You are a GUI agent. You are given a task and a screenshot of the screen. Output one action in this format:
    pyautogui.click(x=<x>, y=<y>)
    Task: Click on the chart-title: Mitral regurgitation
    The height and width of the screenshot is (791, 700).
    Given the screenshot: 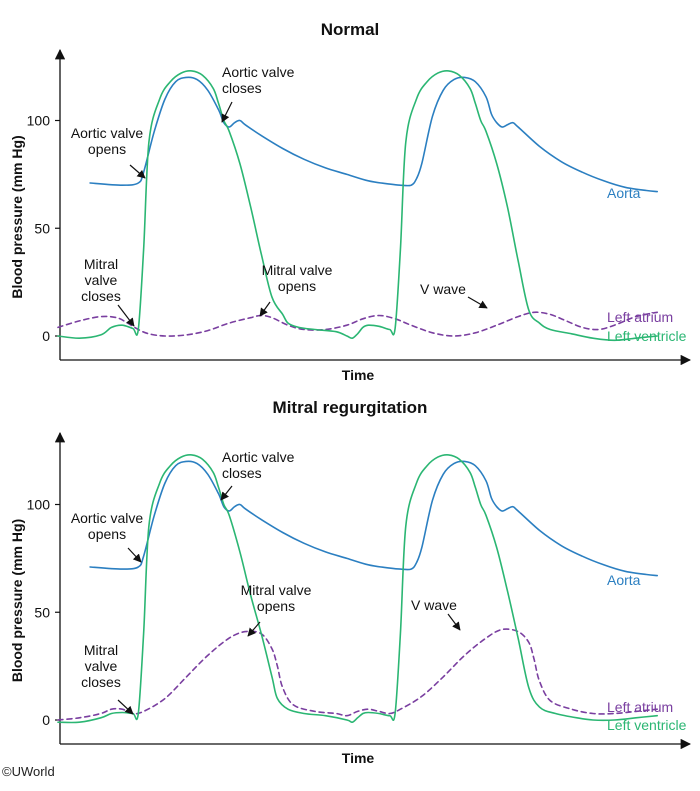 What is the action you would take?
    pyautogui.click(x=350, y=407)
    